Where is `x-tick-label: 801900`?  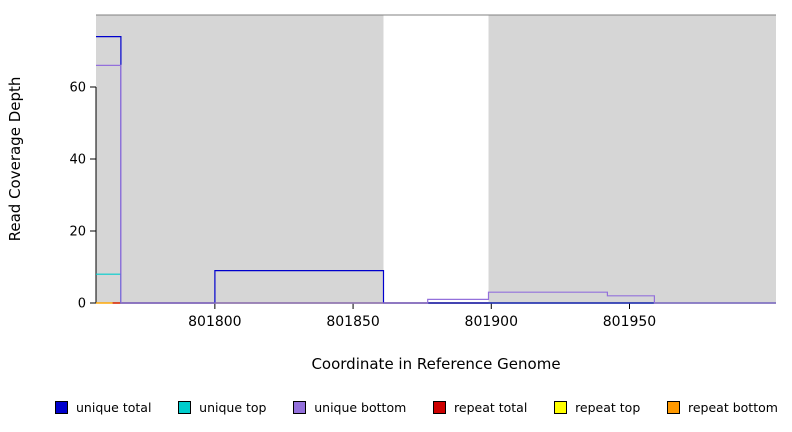
x-tick-label: 801900 is located at coordinates (491, 322).